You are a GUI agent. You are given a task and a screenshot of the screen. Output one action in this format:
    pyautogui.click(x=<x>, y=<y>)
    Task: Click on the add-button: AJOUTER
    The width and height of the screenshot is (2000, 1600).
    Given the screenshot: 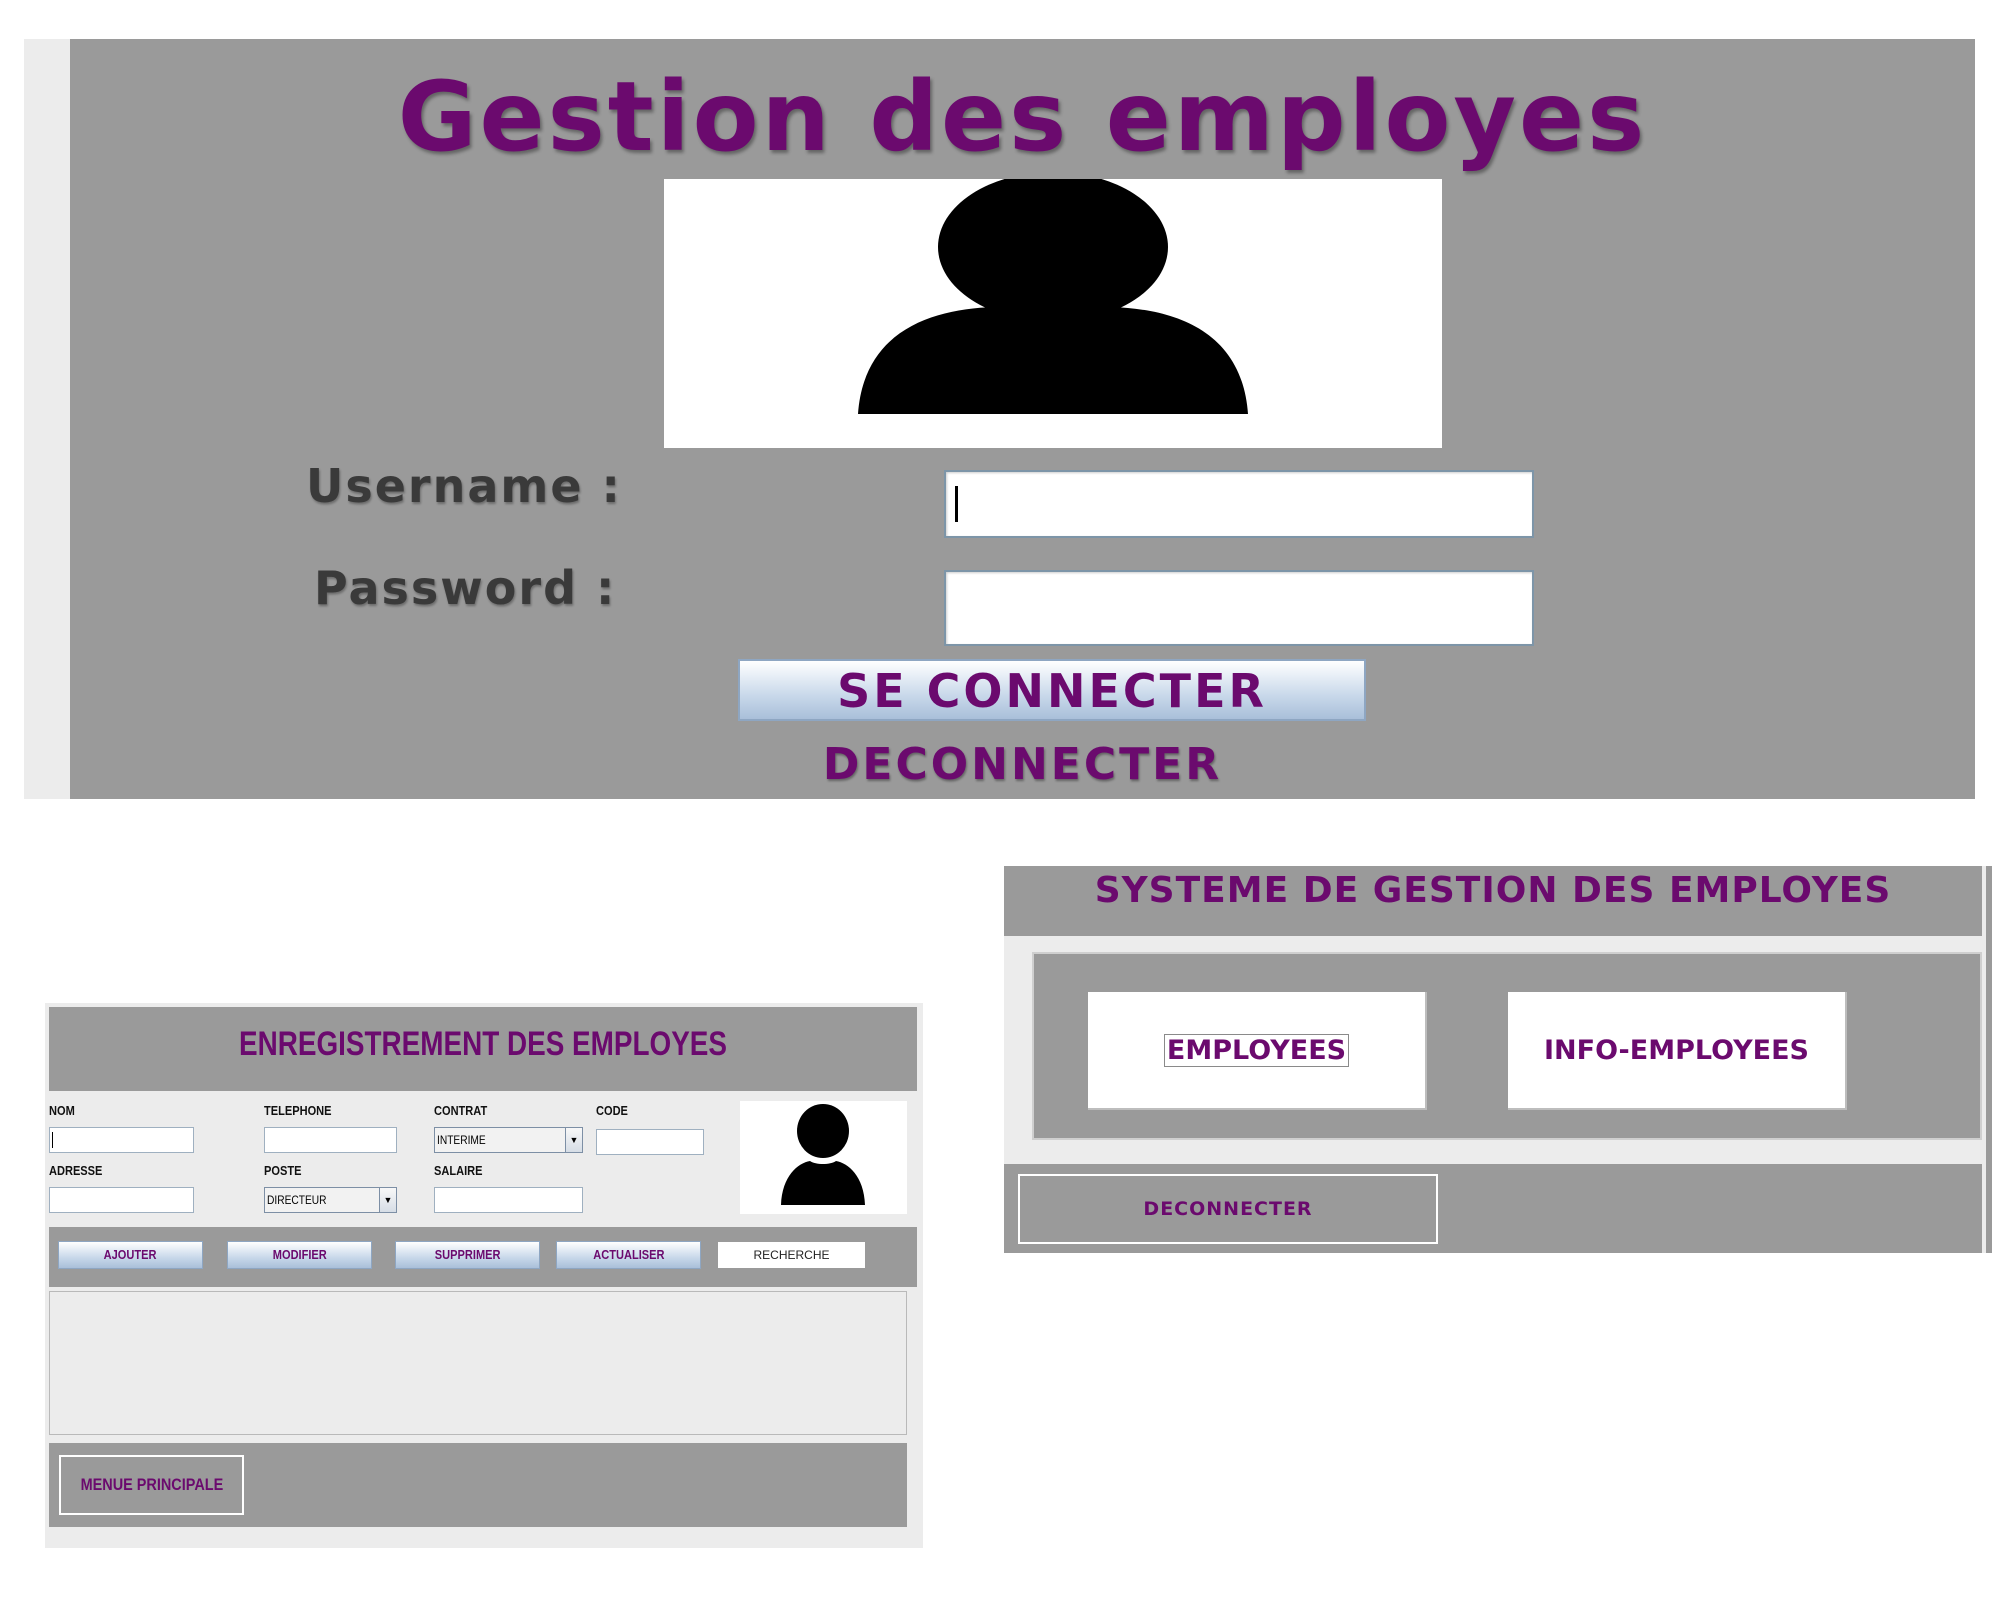 What is the action you would take?
    pyautogui.click(x=130, y=1255)
    